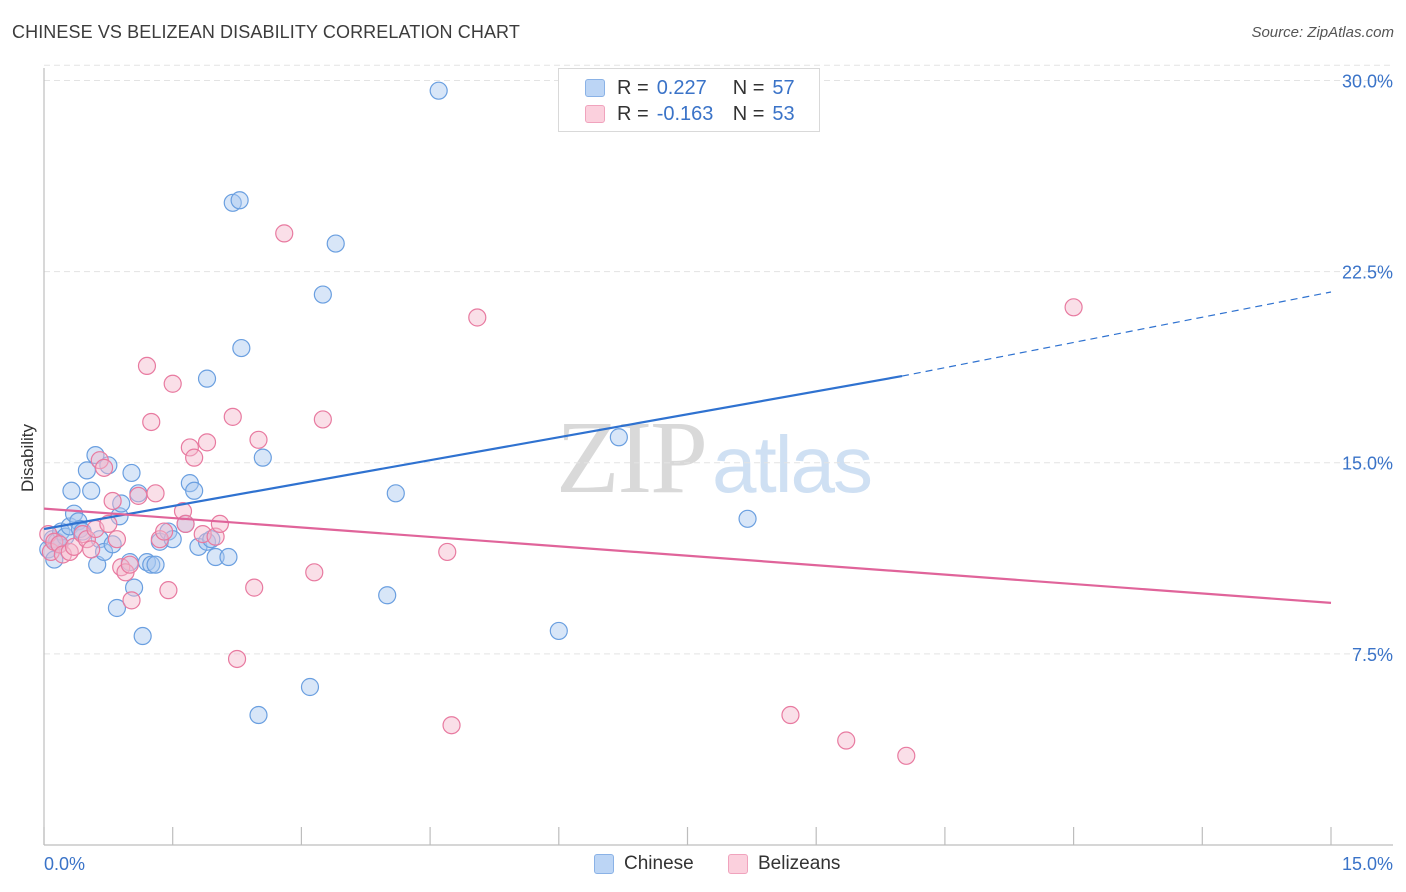 The width and height of the screenshot is (1406, 892). What do you see at coordinates (1116, 334) in the screenshot?
I see `trend-line-chinese-extrapolated` at bounding box center [1116, 334].